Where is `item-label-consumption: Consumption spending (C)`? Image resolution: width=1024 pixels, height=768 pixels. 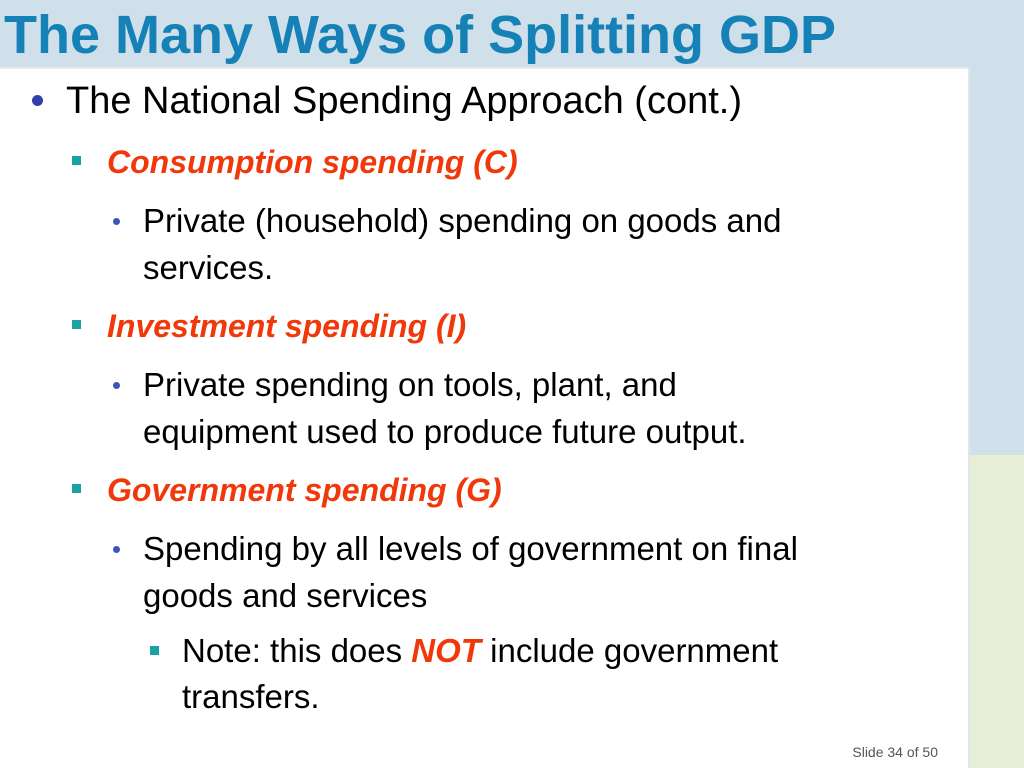 item-label-consumption: Consumption spending (C) is located at coordinates (312, 162).